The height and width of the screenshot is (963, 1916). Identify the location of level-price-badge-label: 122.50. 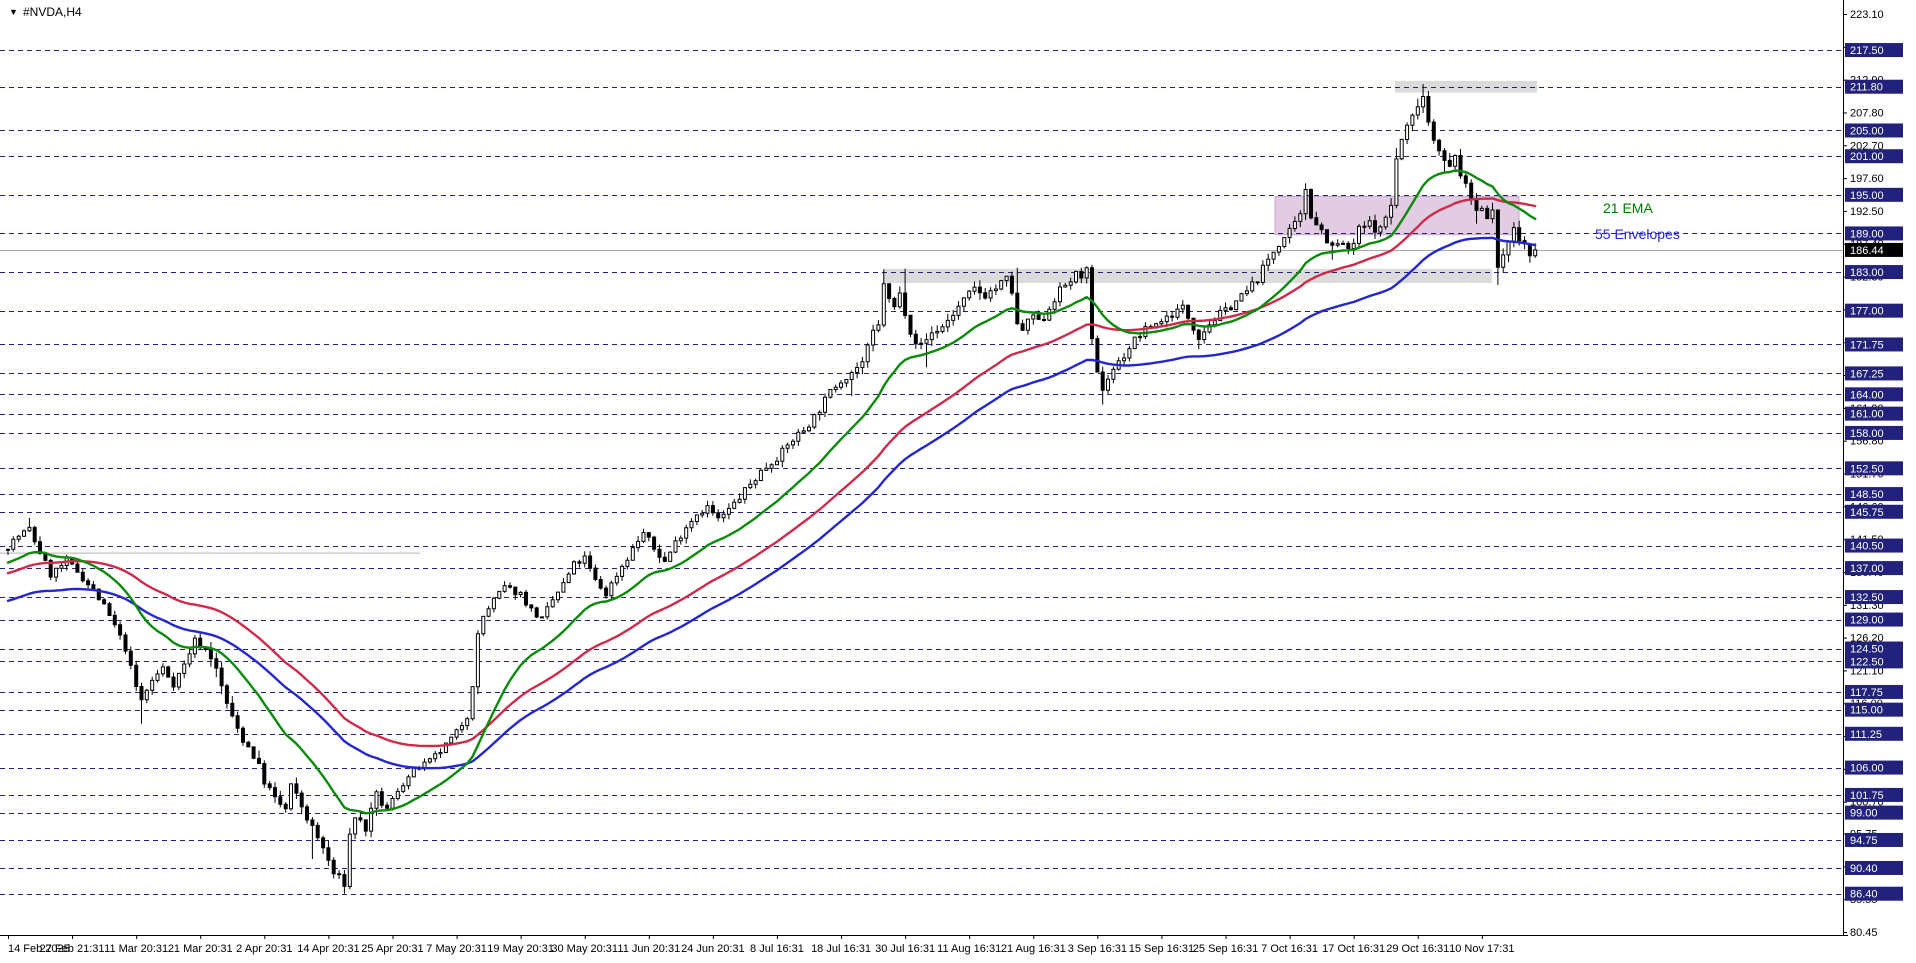
(1867, 662).